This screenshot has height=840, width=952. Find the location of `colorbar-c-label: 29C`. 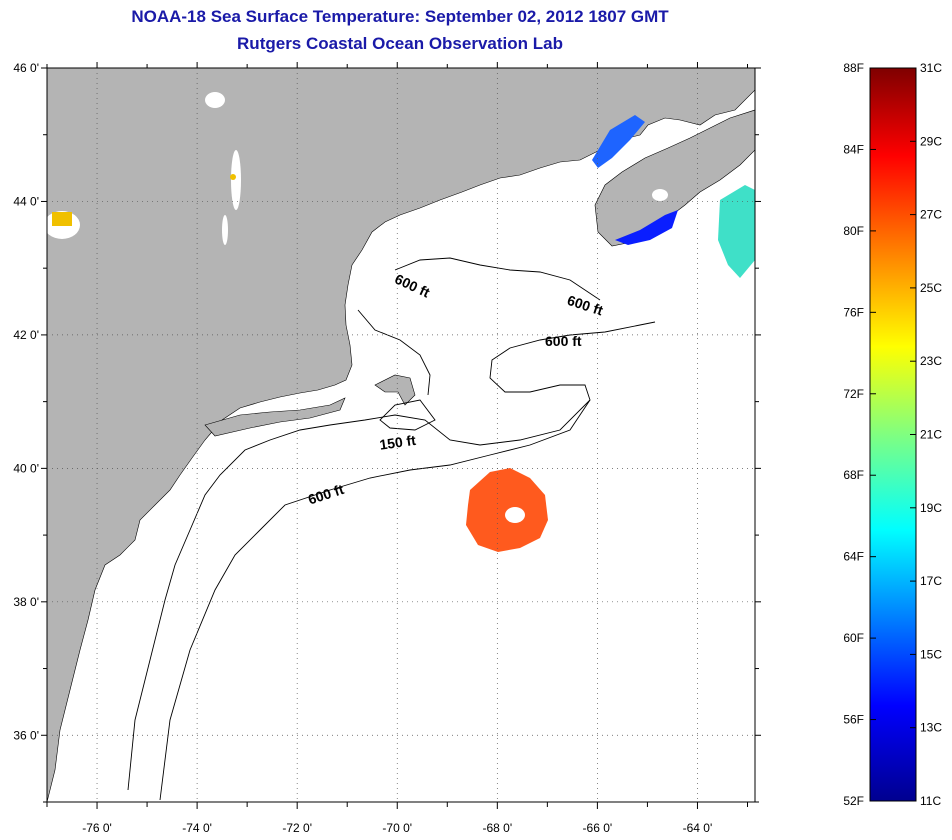

colorbar-c-label: 29C is located at coordinates (931, 141).